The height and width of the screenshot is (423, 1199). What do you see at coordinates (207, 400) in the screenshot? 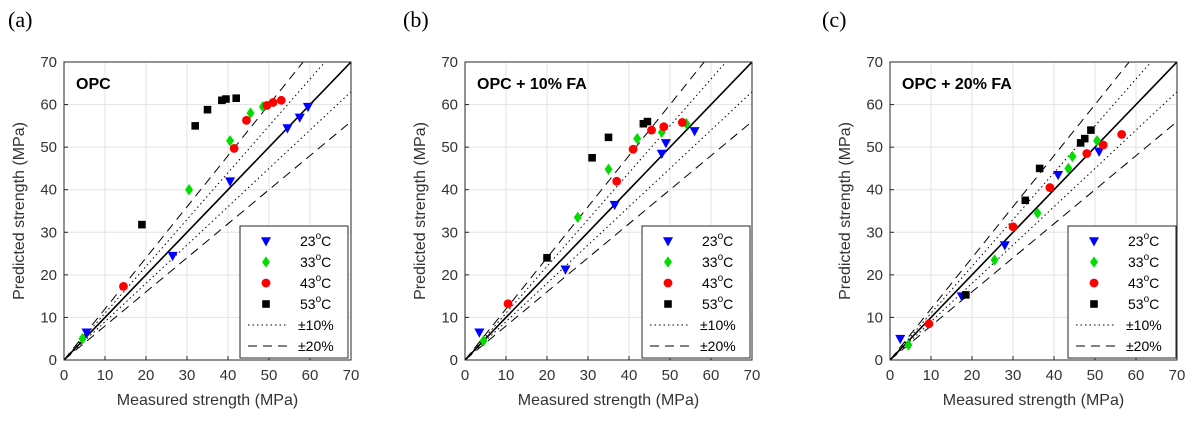
I see `x-axis-label: Measured strength (MPa)` at bounding box center [207, 400].